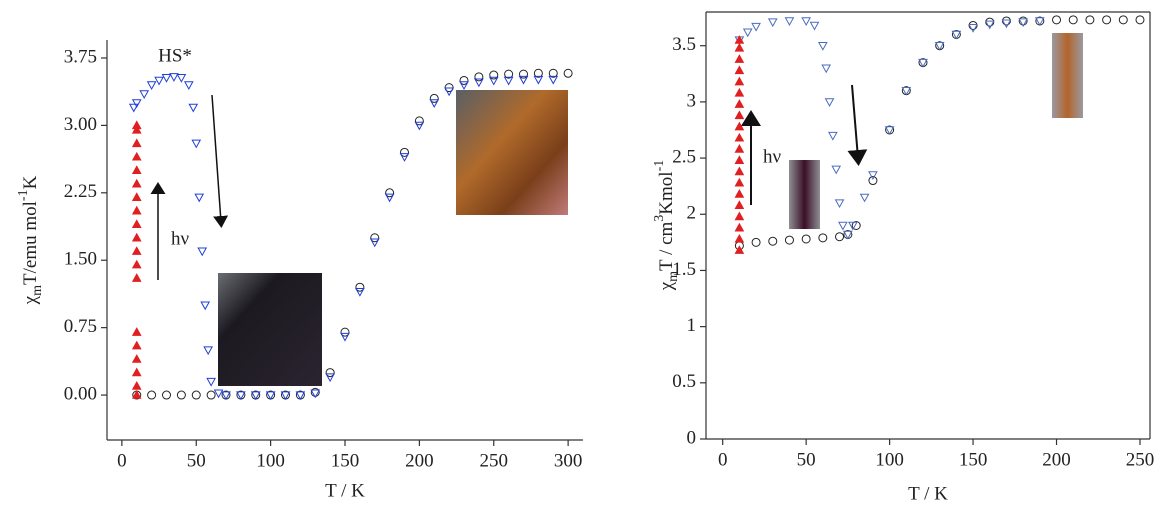  What do you see at coordinates (684, 44) in the screenshot?
I see `y-tick-label: 3.5` at bounding box center [684, 44].